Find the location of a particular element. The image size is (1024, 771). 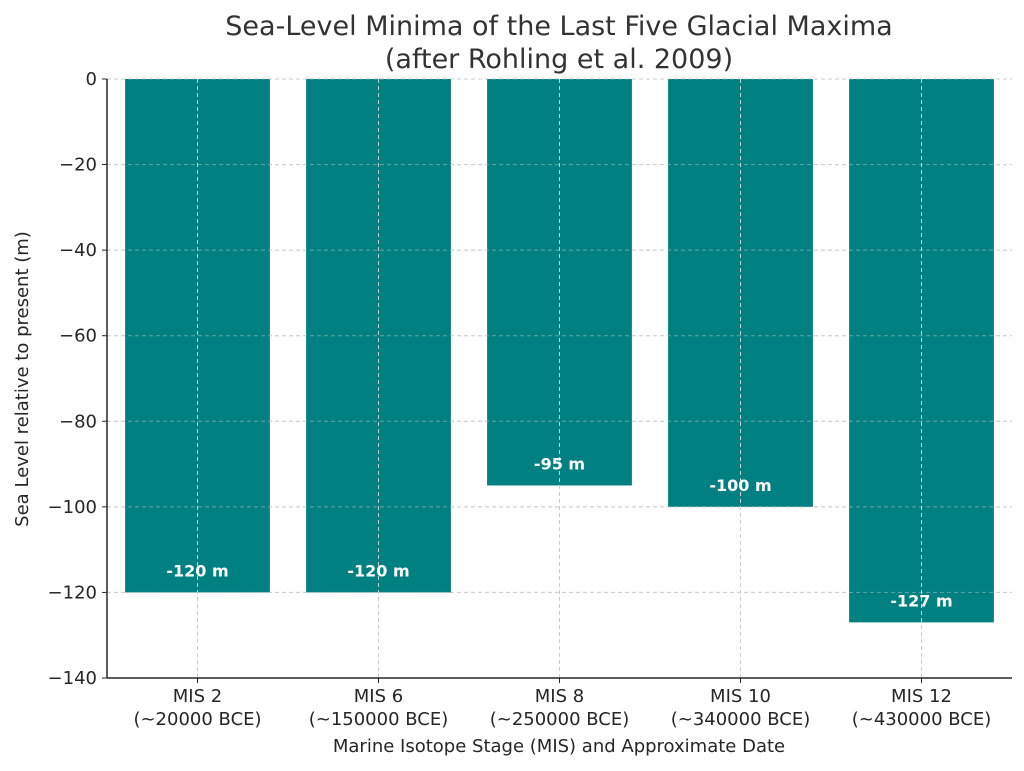

x-tick-label-date: (~150000 BCE) is located at coordinates (379, 719).